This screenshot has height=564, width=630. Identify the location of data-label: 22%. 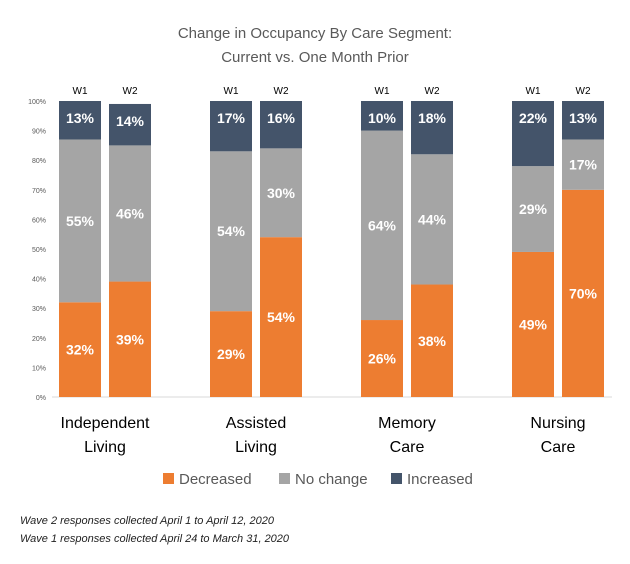
(533, 118).